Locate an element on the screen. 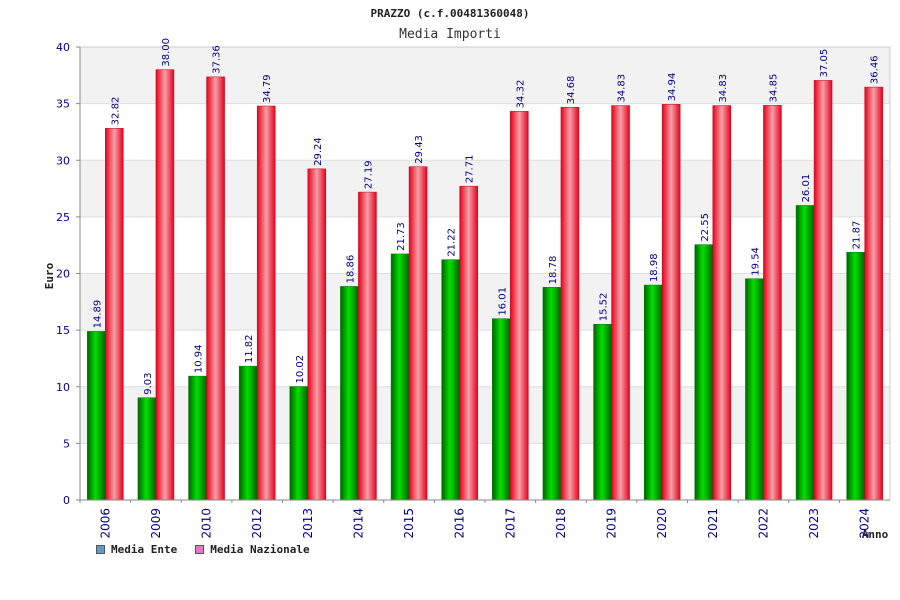 Image resolution: width=900 pixels, height=600 pixels. data-label-media-ente: 21.22 is located at coordinates (452, 242).